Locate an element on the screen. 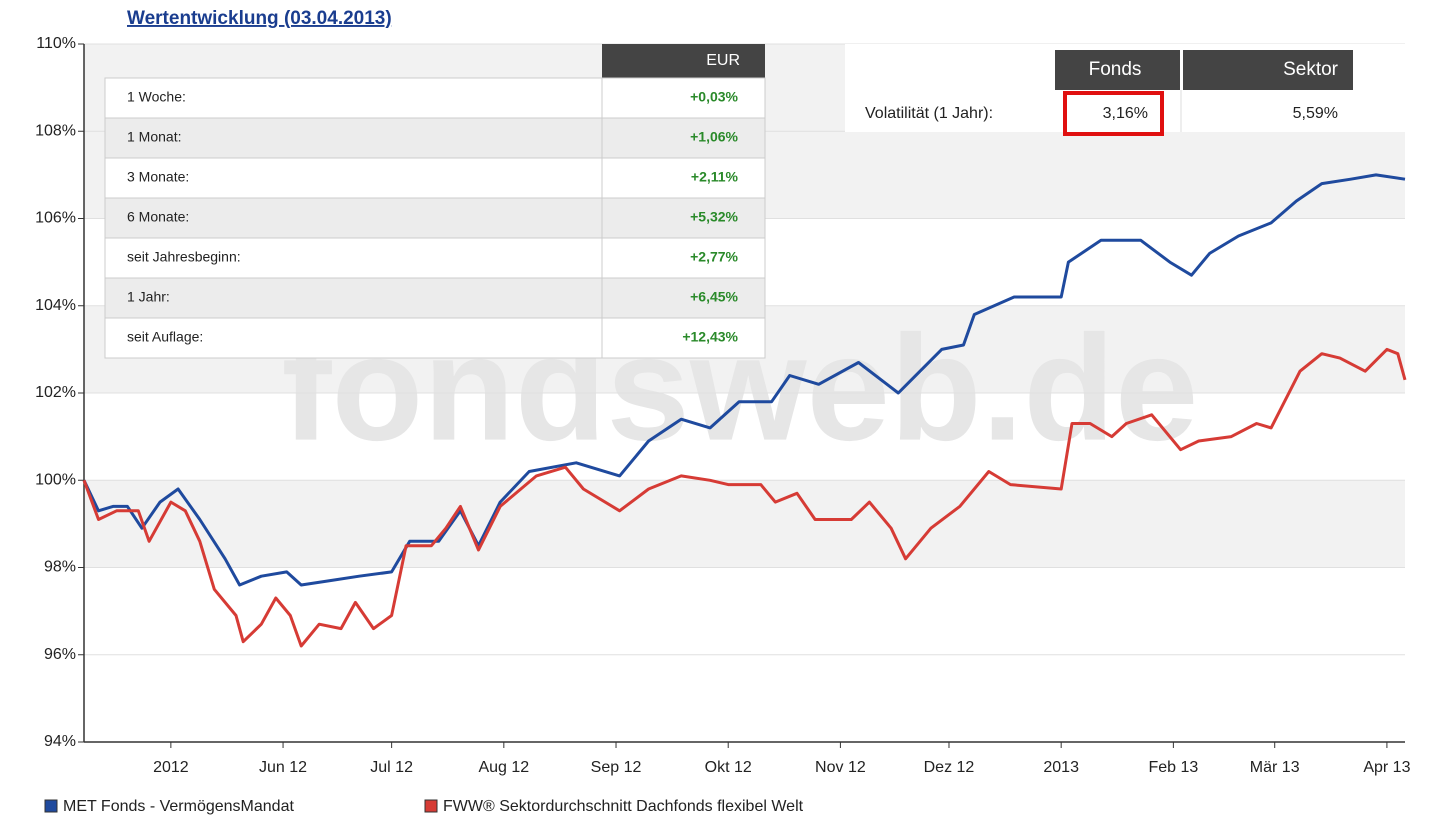 The width and height of the screenshot is (1429, 823). row-value: +12,43% is located at coordinates (710, 337).